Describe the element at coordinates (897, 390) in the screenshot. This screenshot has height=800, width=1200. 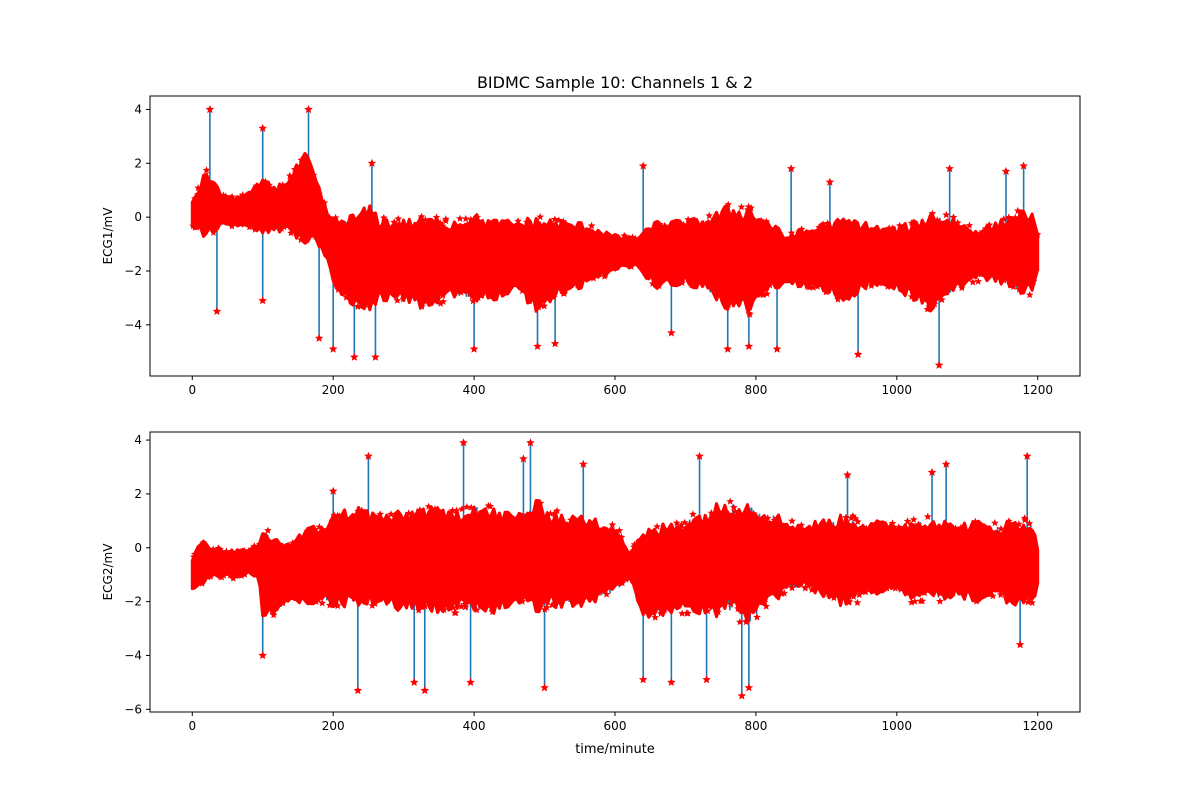
I see `x-tick-label: 1000` at that location.